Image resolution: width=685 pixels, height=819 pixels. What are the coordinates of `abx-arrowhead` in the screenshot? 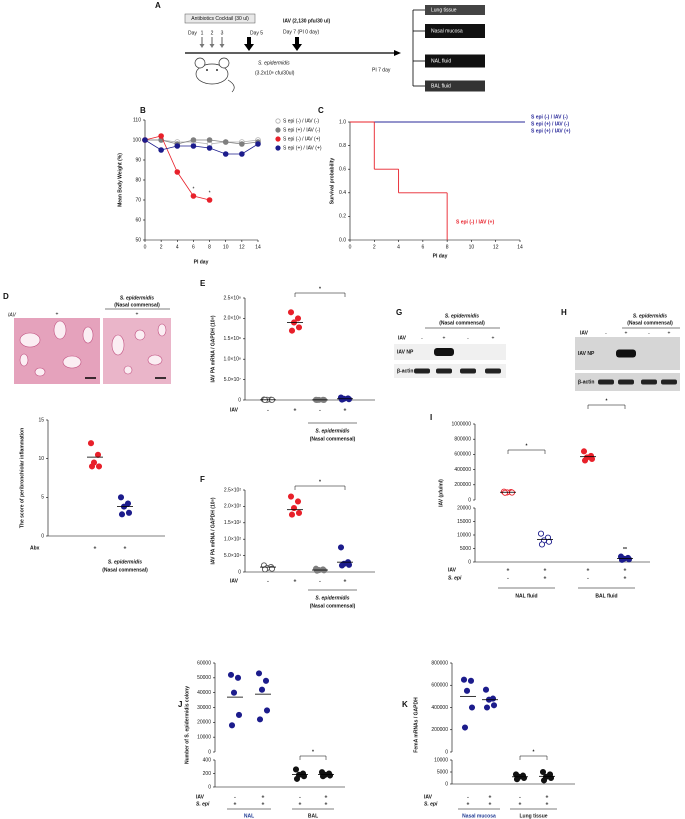 It's located at (222, 46).